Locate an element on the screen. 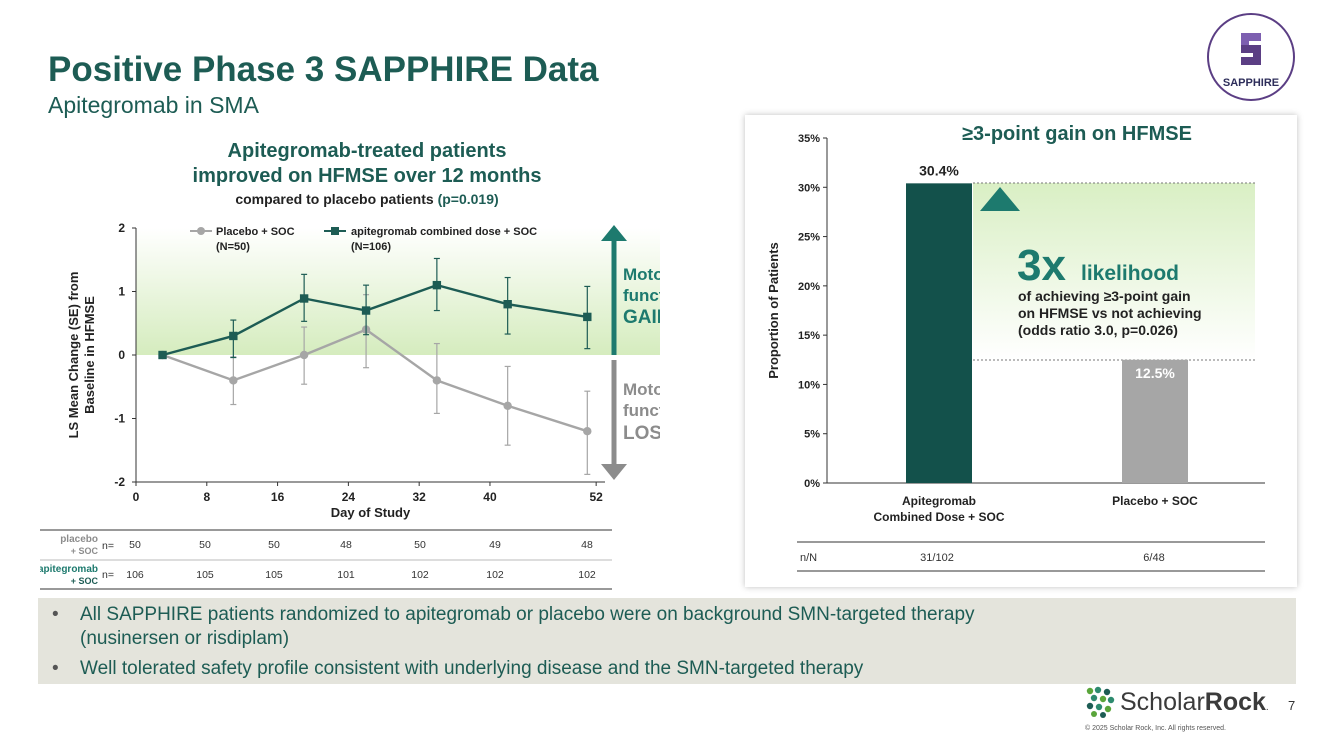 The image size is (1333, 749). left-chart-title-line3: compared to placebo patients (p=0.019) is located at coordinates (367, 199).